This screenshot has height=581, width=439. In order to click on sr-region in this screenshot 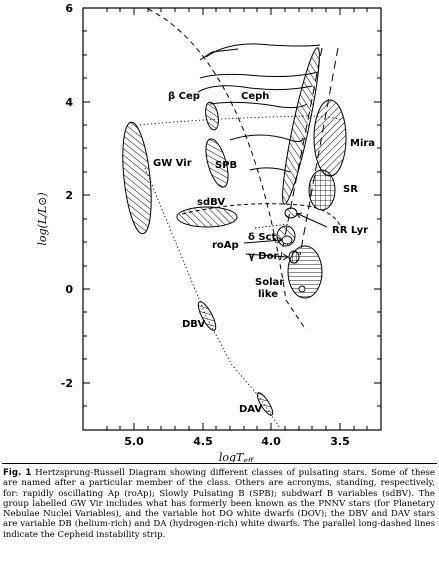, I will do `click(322, 190)`.